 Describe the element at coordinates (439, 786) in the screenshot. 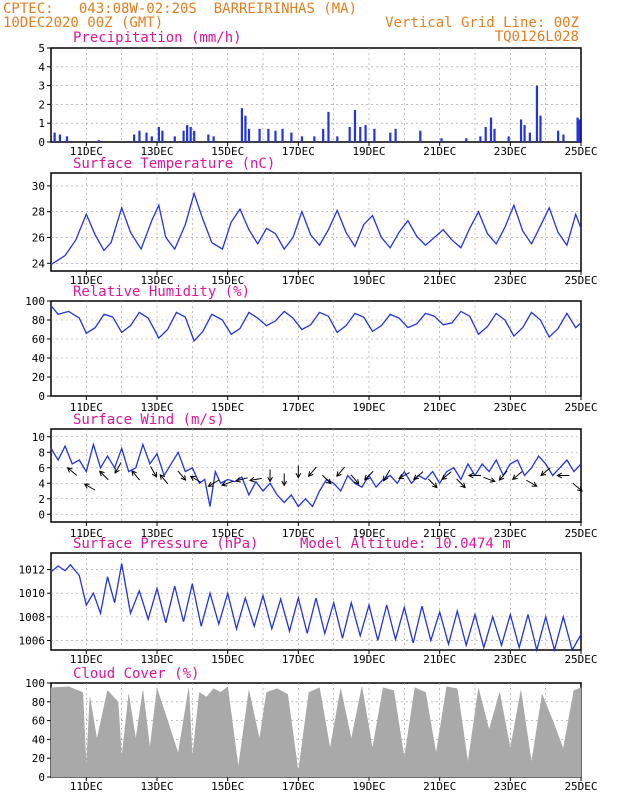

I see `cloud-xtick-label: 21DEC` at that location.